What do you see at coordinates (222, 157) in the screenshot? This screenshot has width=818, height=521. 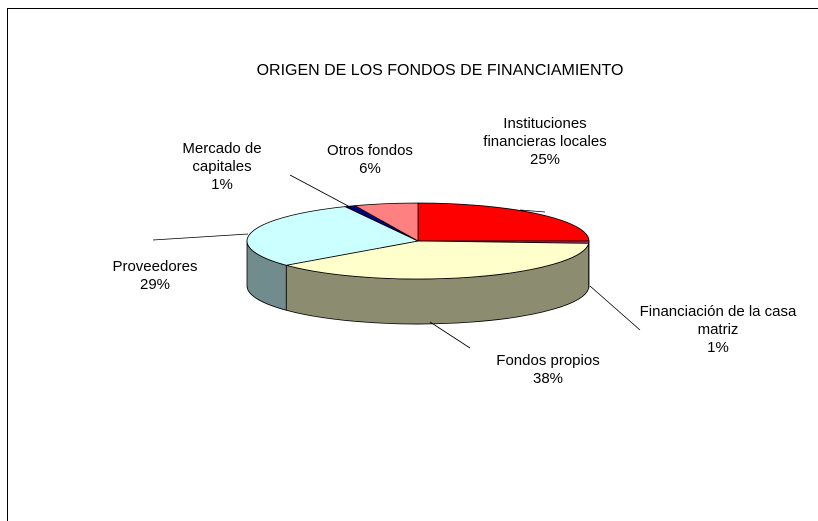 I see `category-label: Mercado de capitales` at bounding box center [222, 157].